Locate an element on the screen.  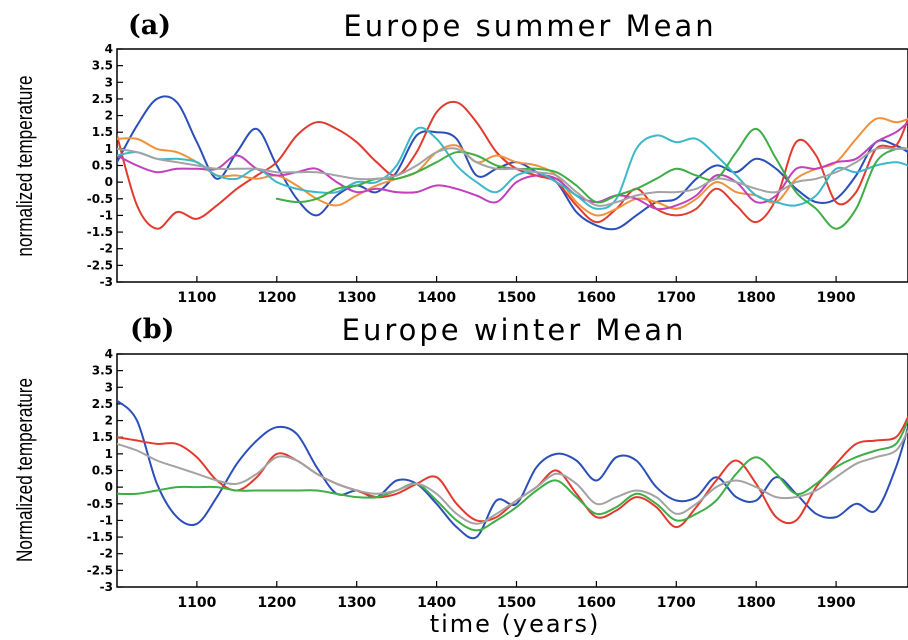
panel-b-letter: (b) is located at coordinates (152, 329).